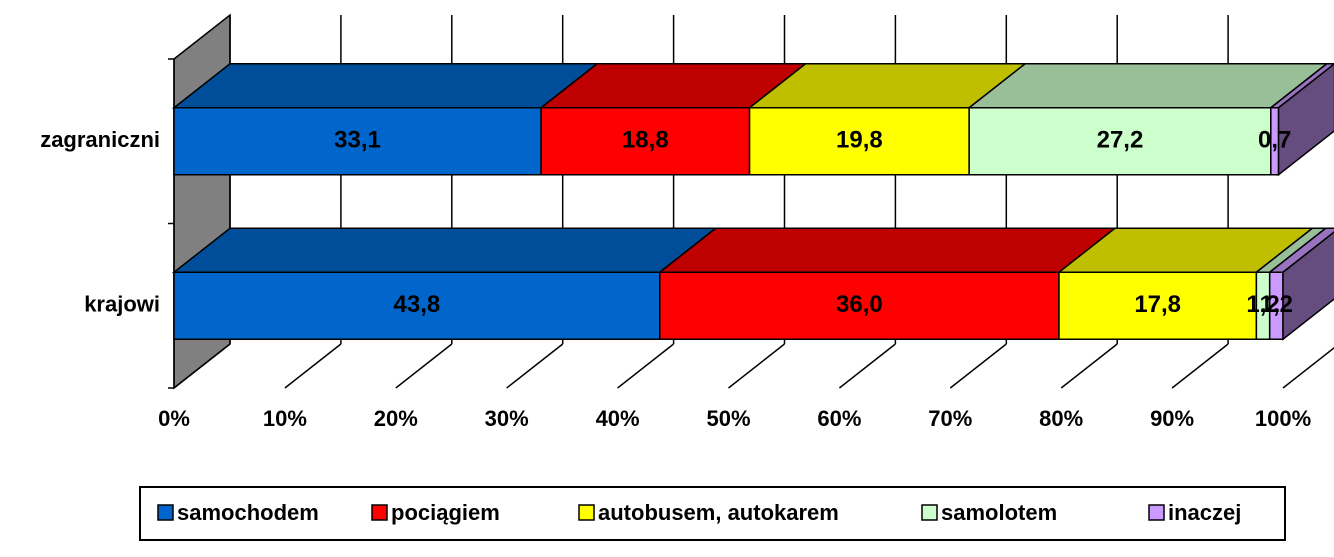 The width and height of the screenshot is (1334, 557). What do you see at coordinates (950, 418) in the screenshot?
I see `x-tick-label: 70%` at bounding box center [950, 418].